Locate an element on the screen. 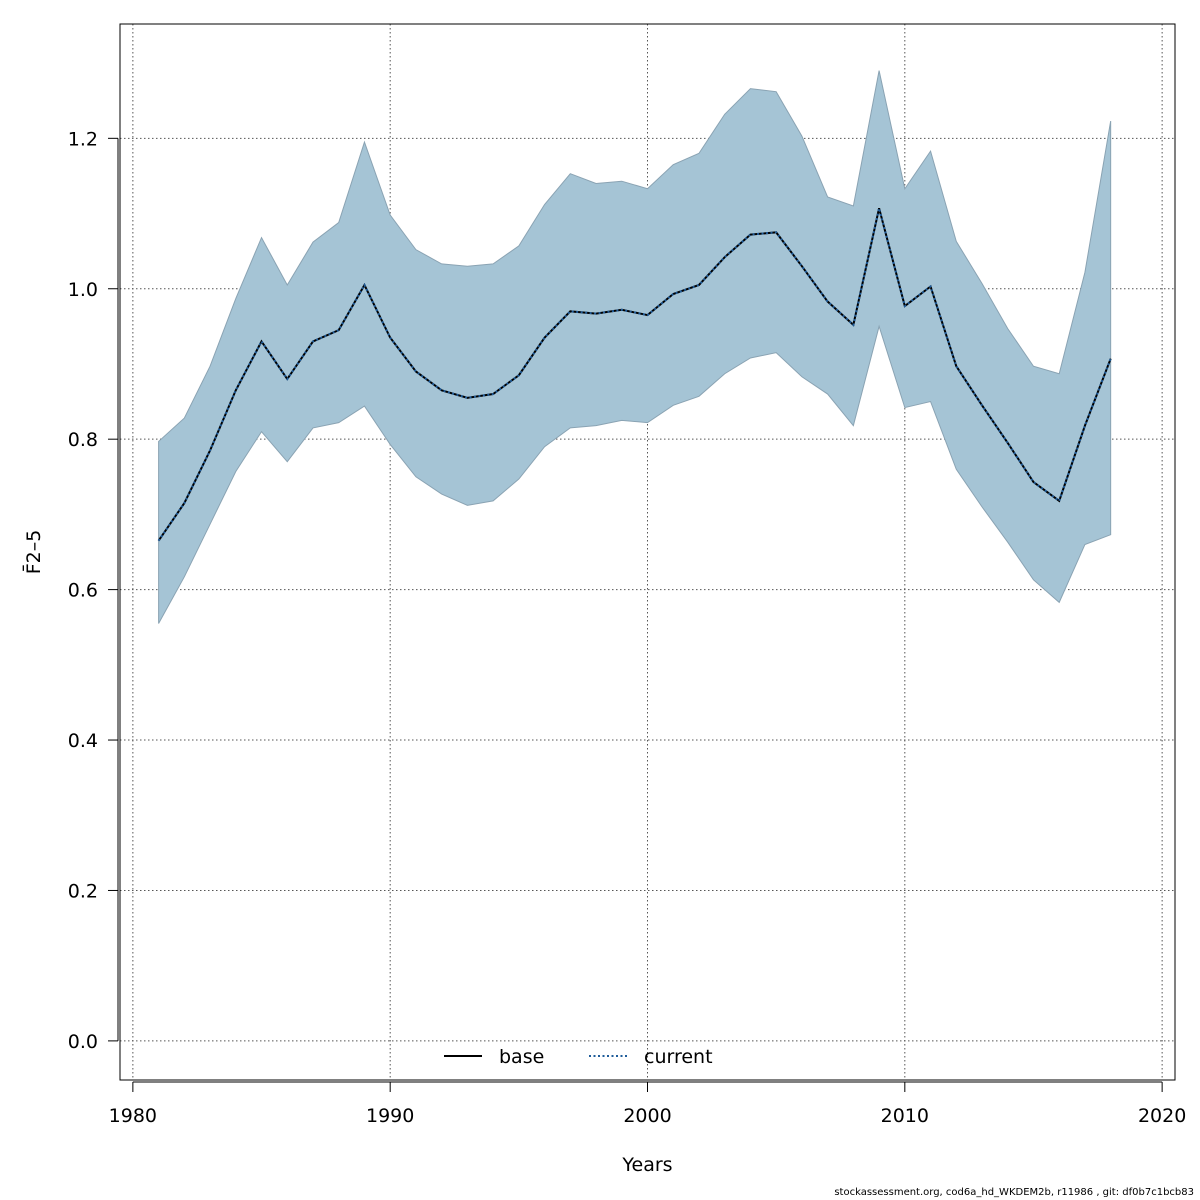  x-tick-label: 2010 is located at coordinates (905, 1116).